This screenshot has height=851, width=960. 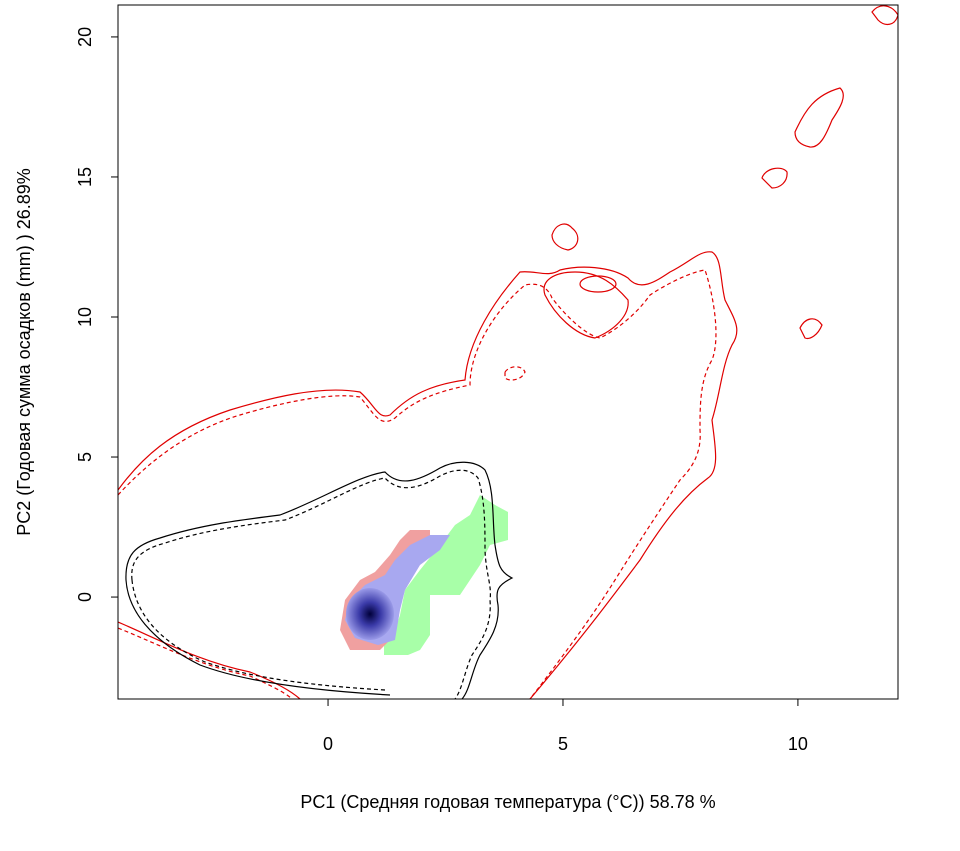 I want to click on green-raster, so click(x=446, y=575).